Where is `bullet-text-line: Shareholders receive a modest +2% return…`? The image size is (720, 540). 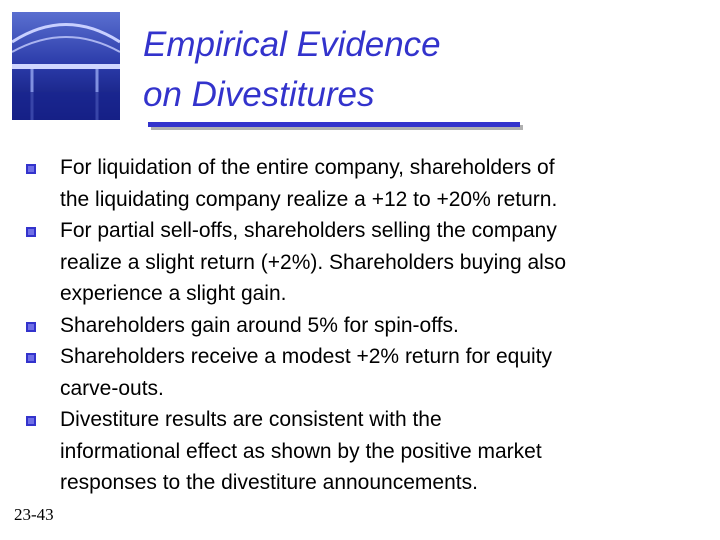 bullet-text-line: Shareholders receive a modest +2% return… is located at coordinates (306, 356).